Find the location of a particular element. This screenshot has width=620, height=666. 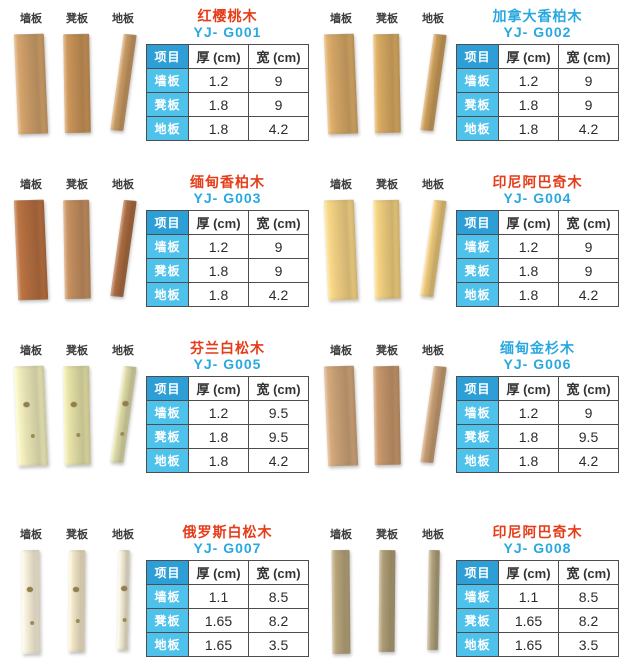

product-code: YJ- G008 is located at coordinates (537, 548).